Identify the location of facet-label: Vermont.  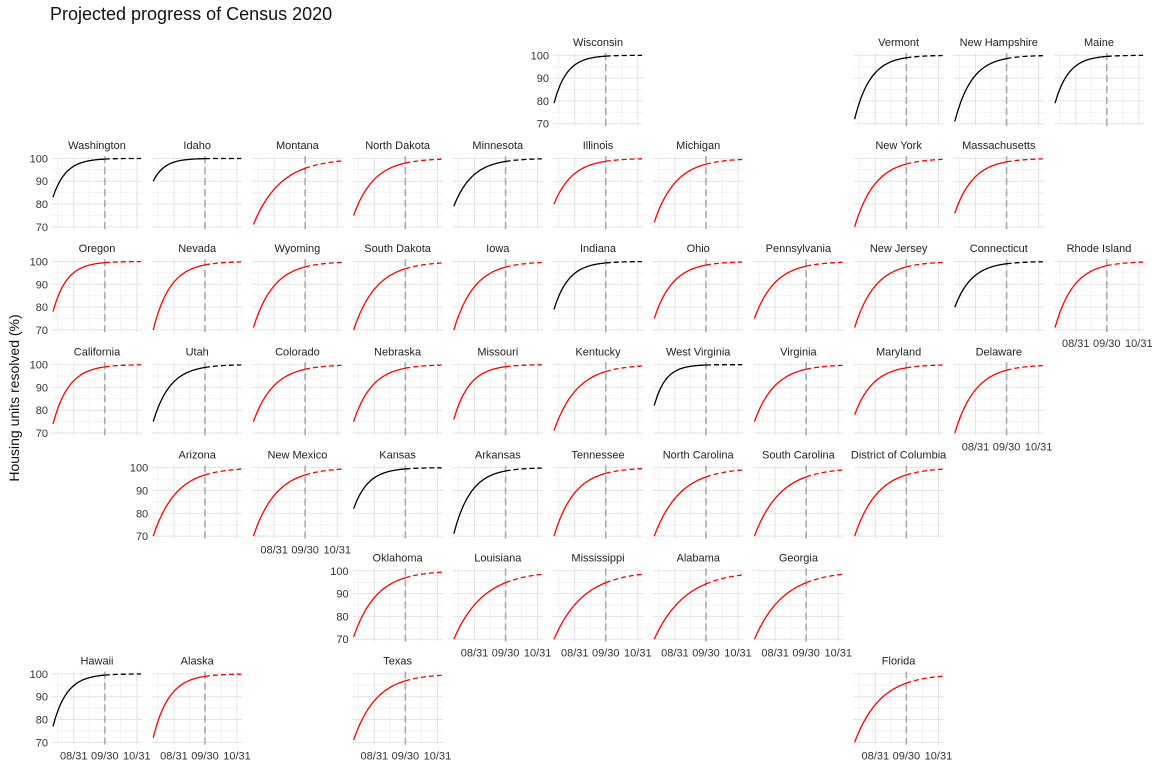
(898, 43).